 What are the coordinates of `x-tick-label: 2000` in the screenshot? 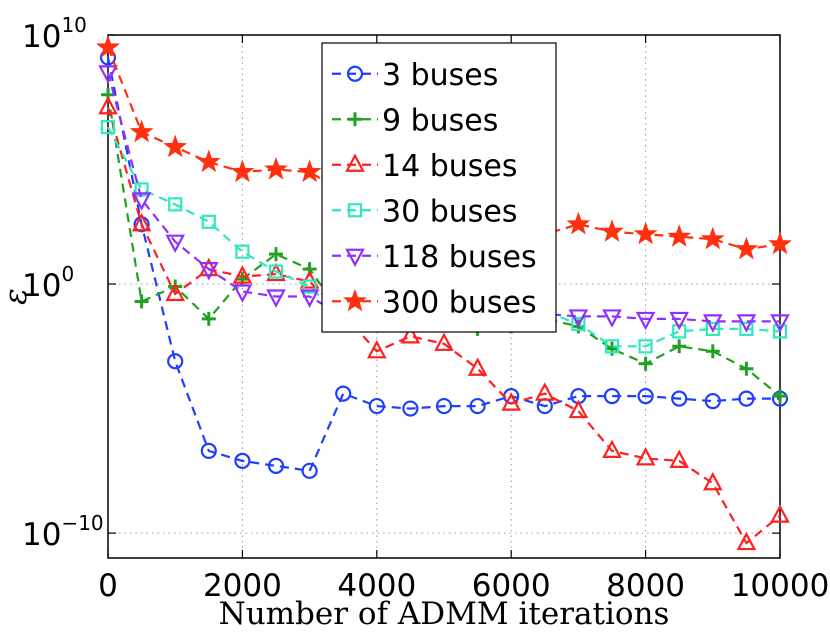 It's located at (242, 586).